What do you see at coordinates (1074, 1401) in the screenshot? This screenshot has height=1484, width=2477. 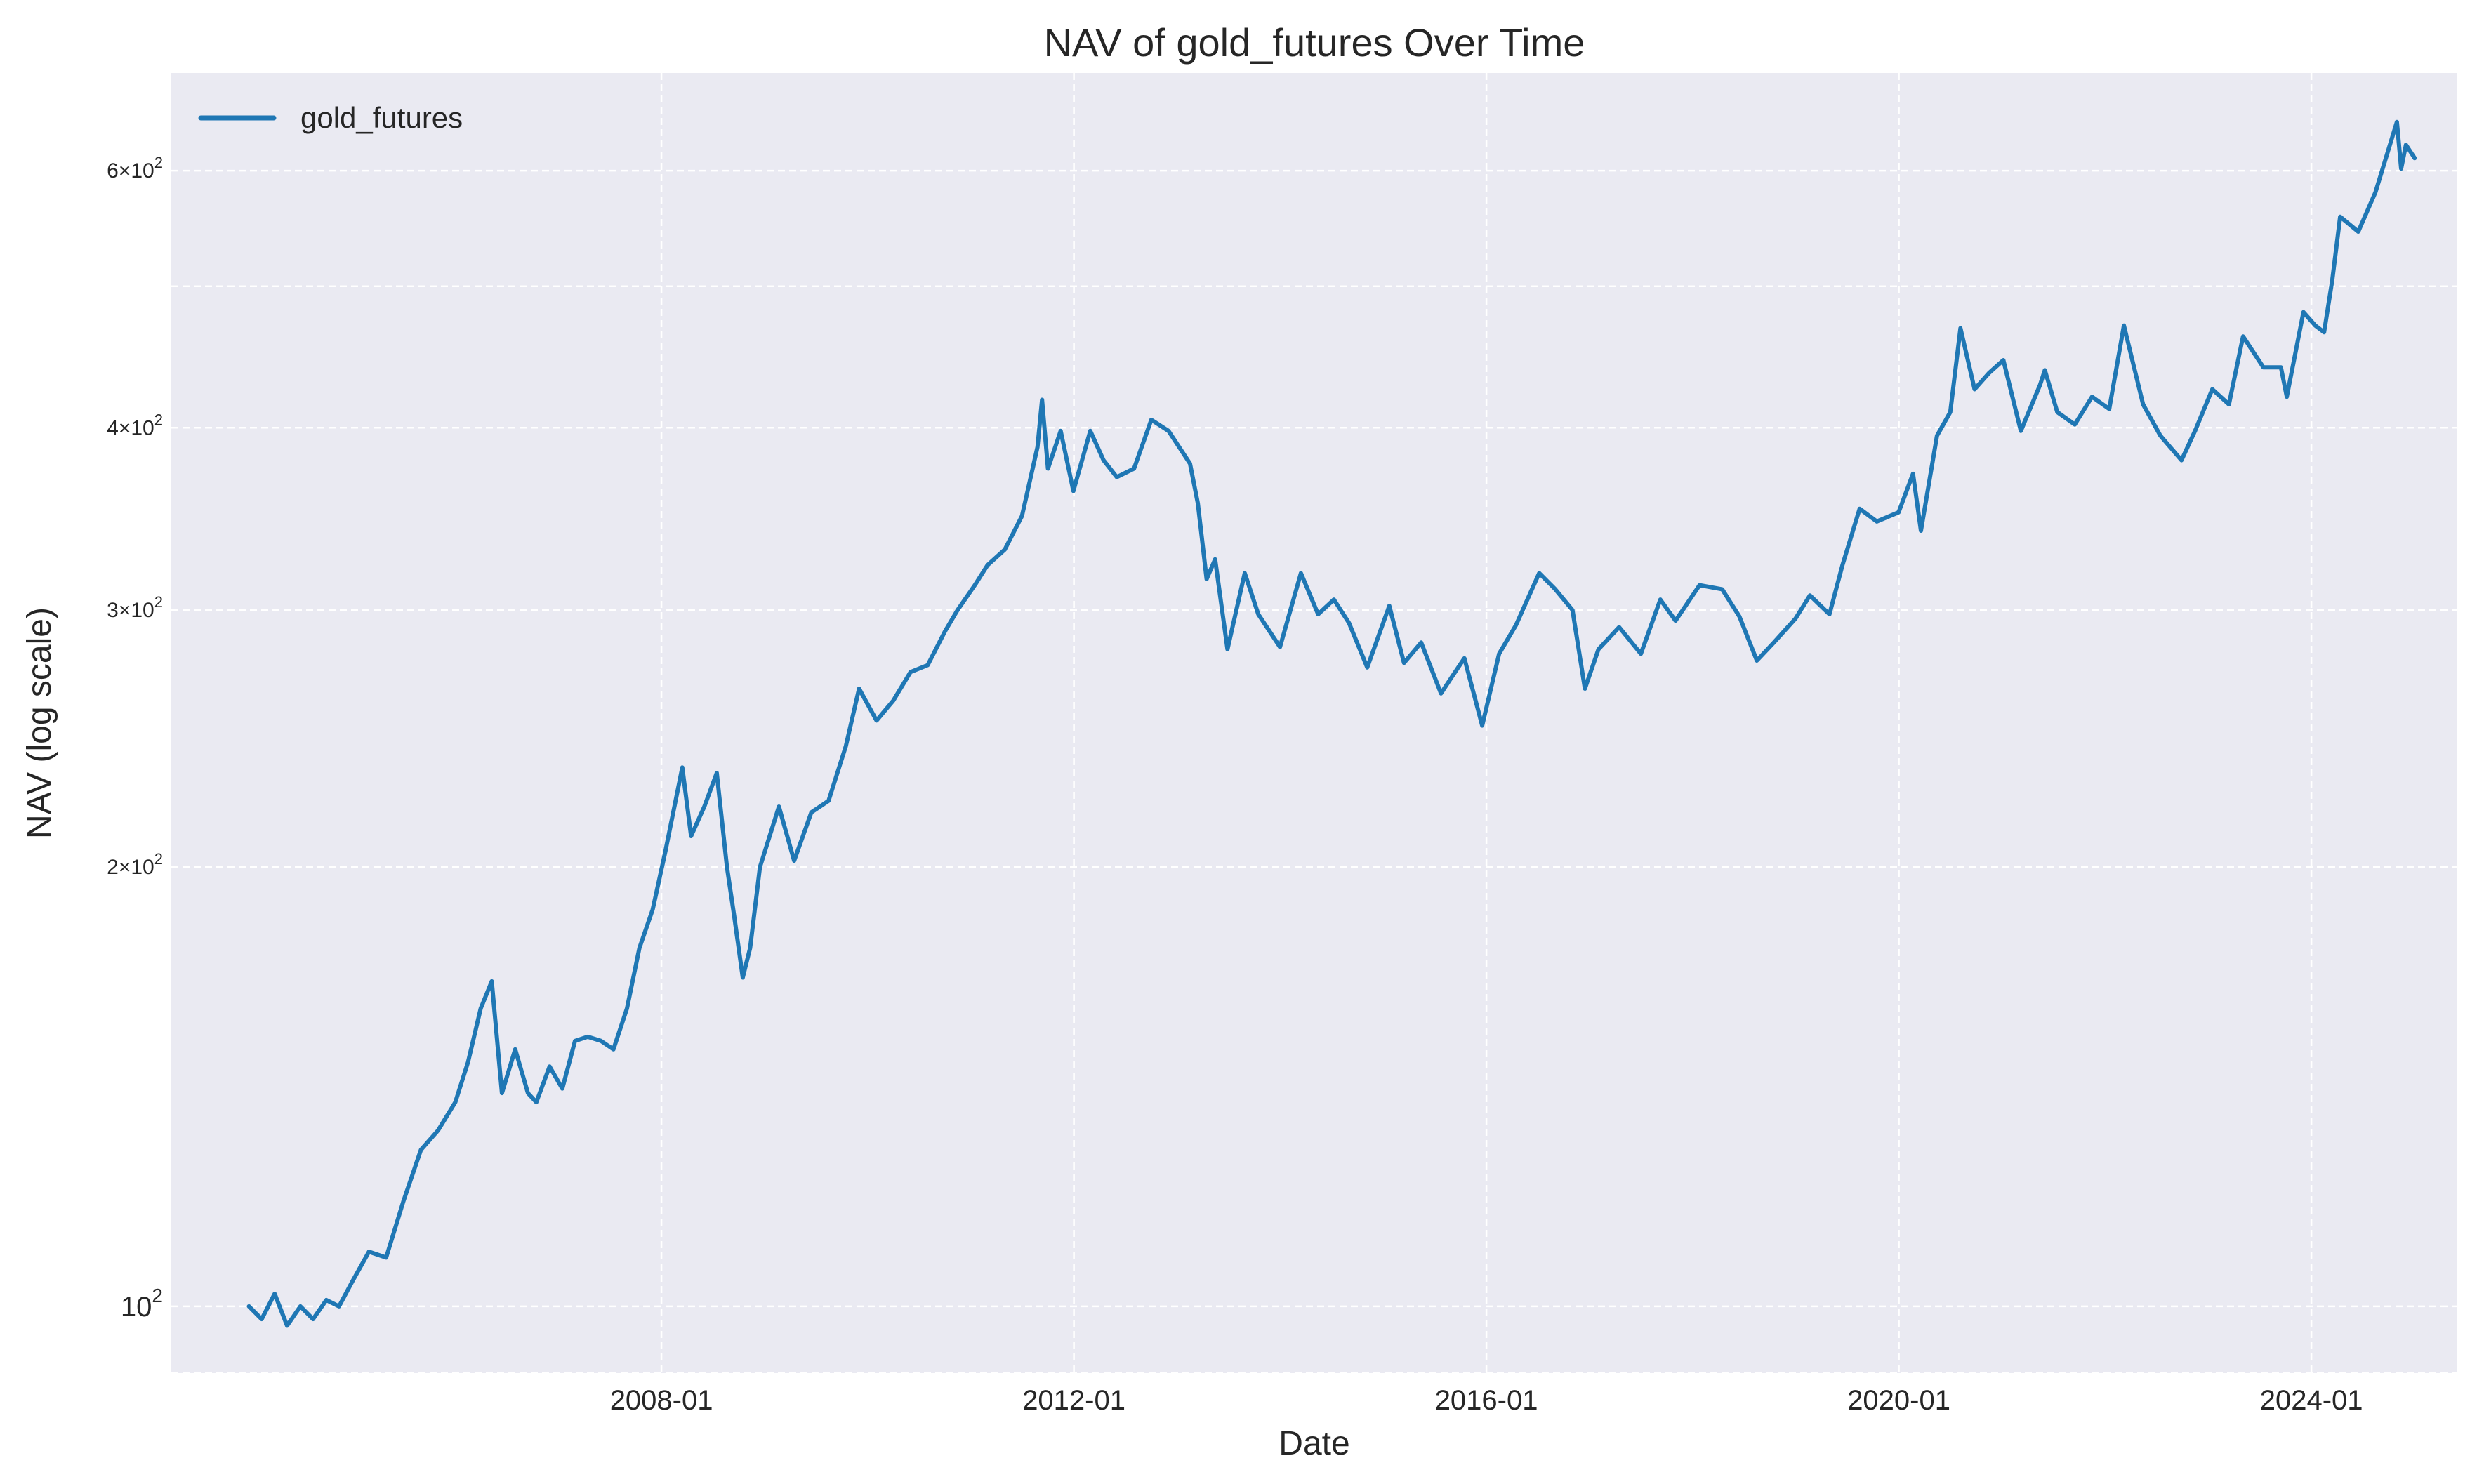 I see `x-tick-label: 2012-01` at bounding box center [1074, 1401].